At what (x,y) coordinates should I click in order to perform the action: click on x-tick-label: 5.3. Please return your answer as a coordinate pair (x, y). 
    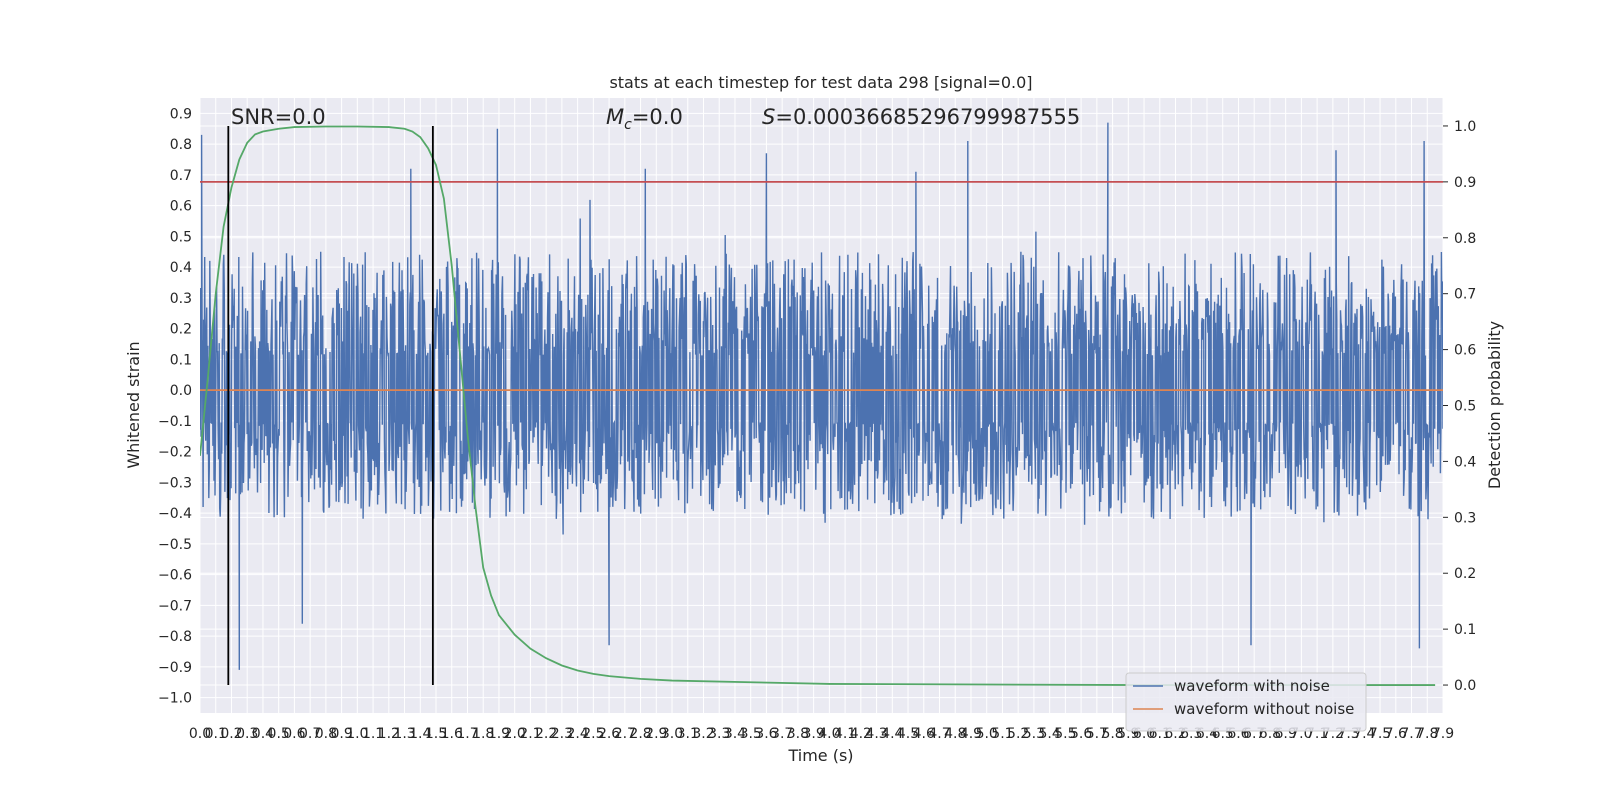
    Looking at the image, I should click on (1034, 734).